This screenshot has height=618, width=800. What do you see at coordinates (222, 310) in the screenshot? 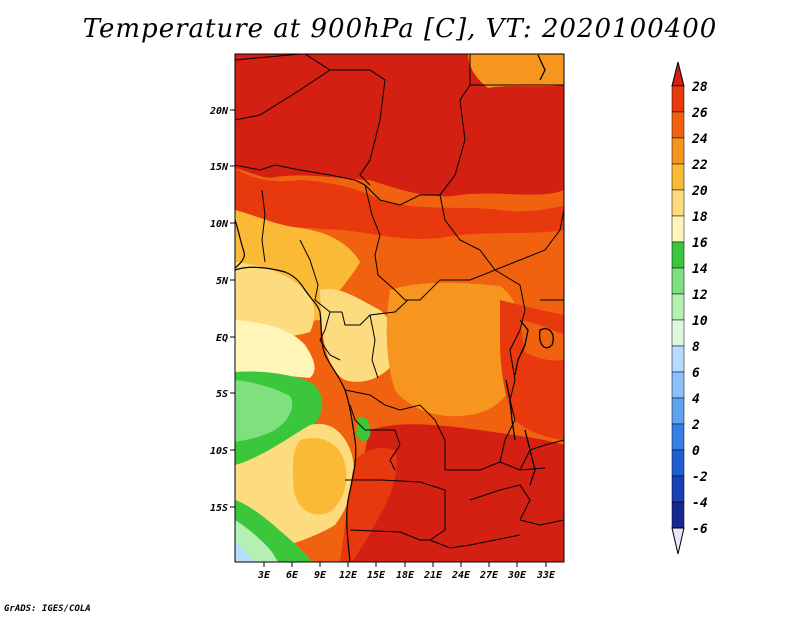
I see `latitude-axis: 20N 15N 10N 5N EQ 5S 10S 15S` at bounding box center [222, 310].